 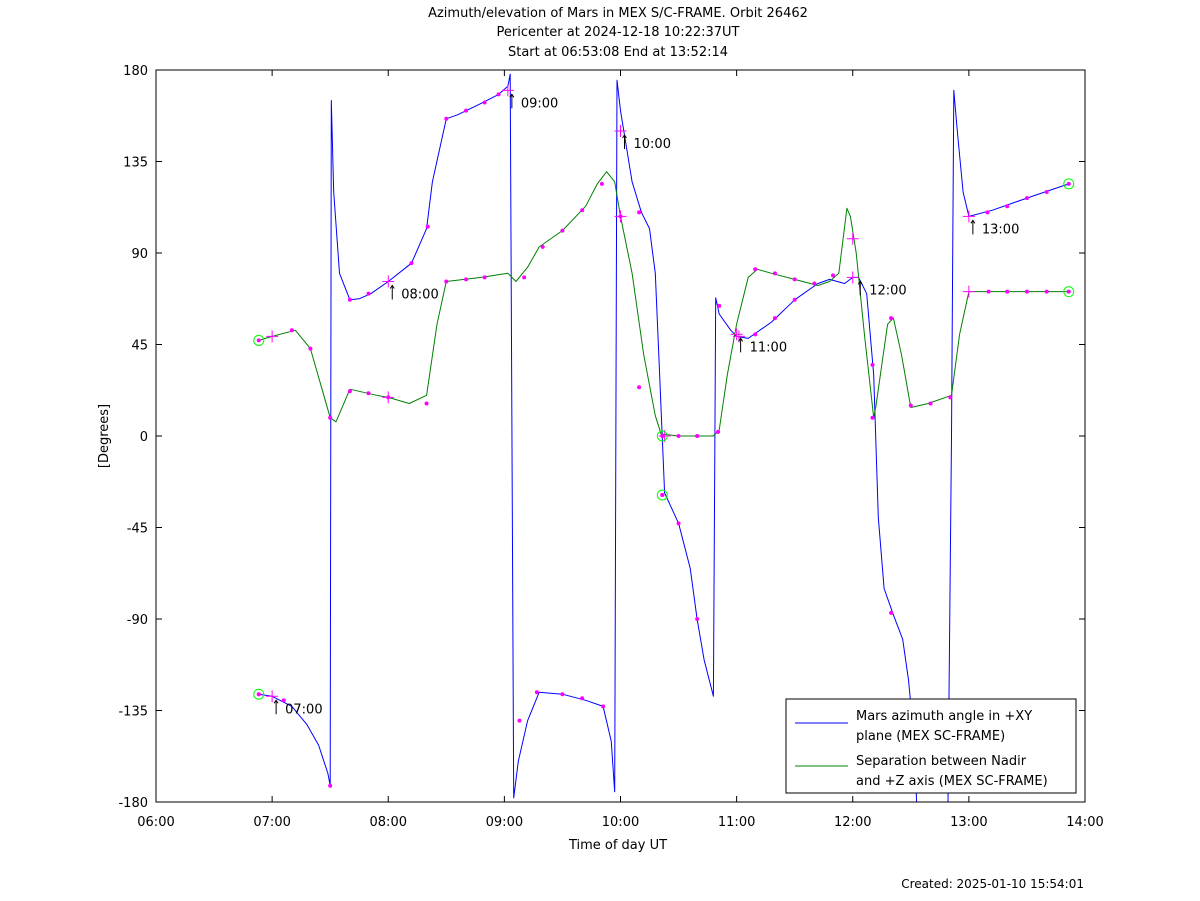 I want to click on hour-annotation-label: 09:00, so click(x=539, y=103).